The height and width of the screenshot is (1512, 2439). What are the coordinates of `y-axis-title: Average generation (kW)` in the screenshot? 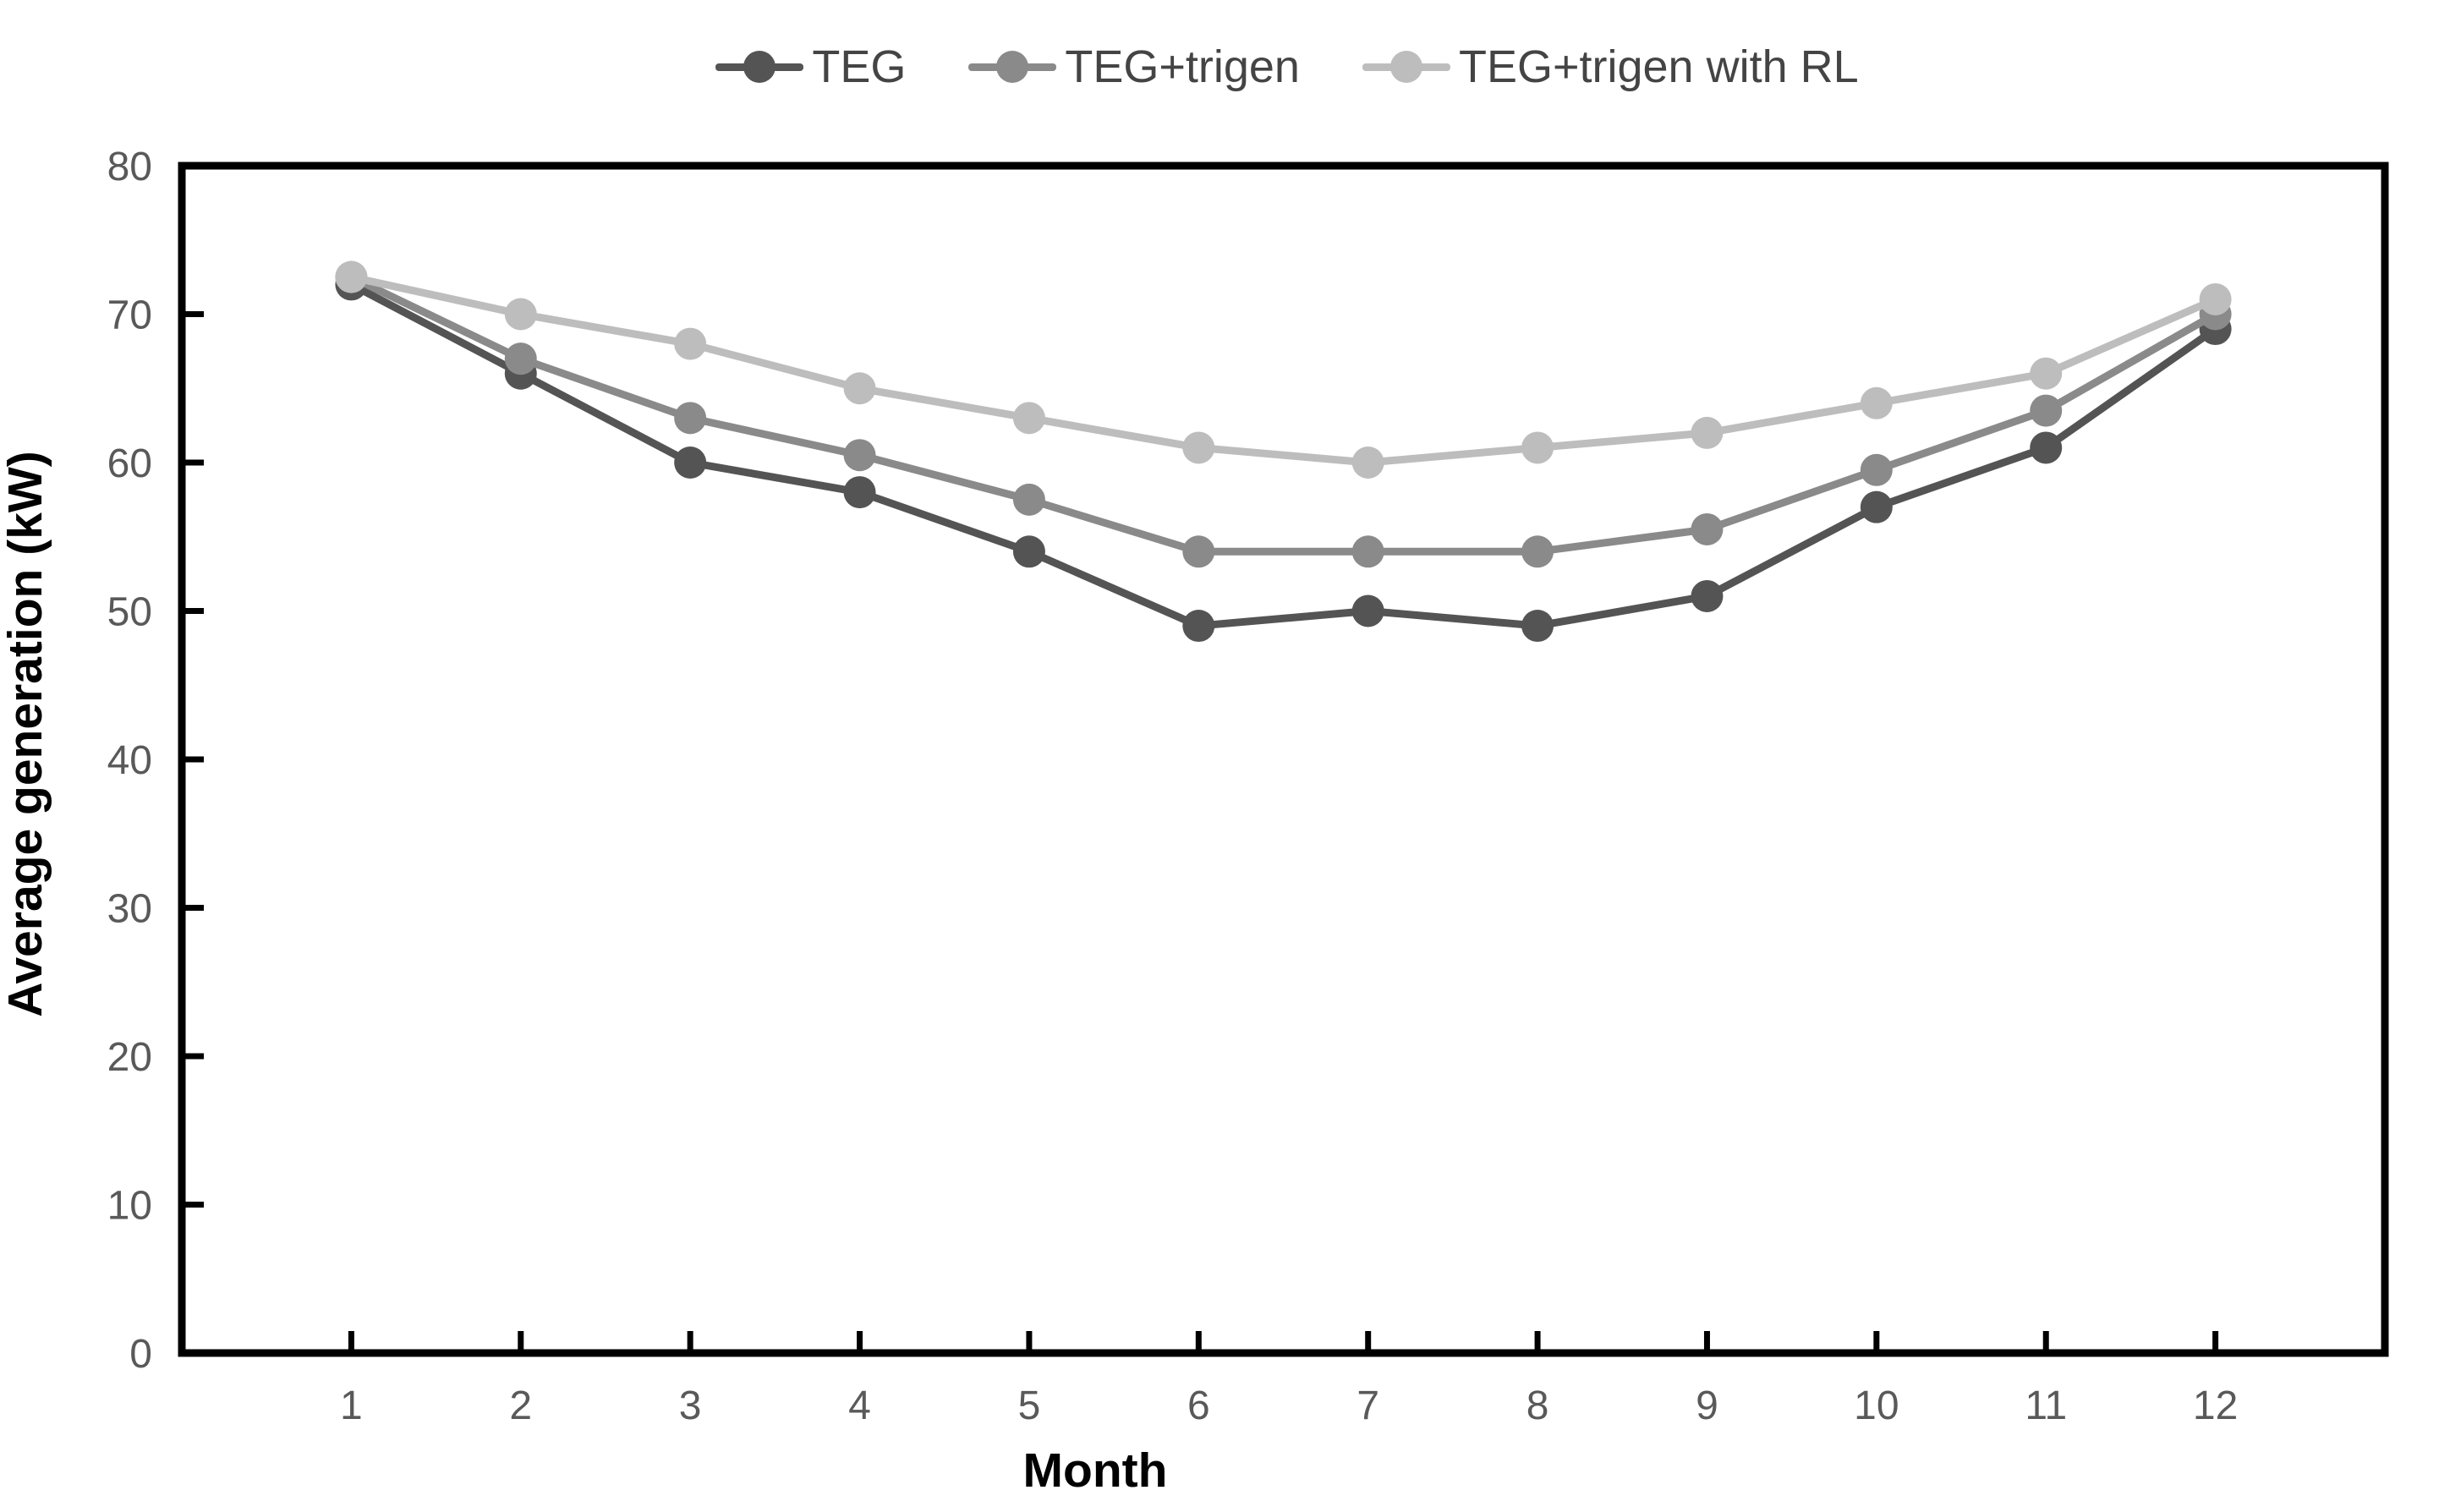 It's located at (26, 734).